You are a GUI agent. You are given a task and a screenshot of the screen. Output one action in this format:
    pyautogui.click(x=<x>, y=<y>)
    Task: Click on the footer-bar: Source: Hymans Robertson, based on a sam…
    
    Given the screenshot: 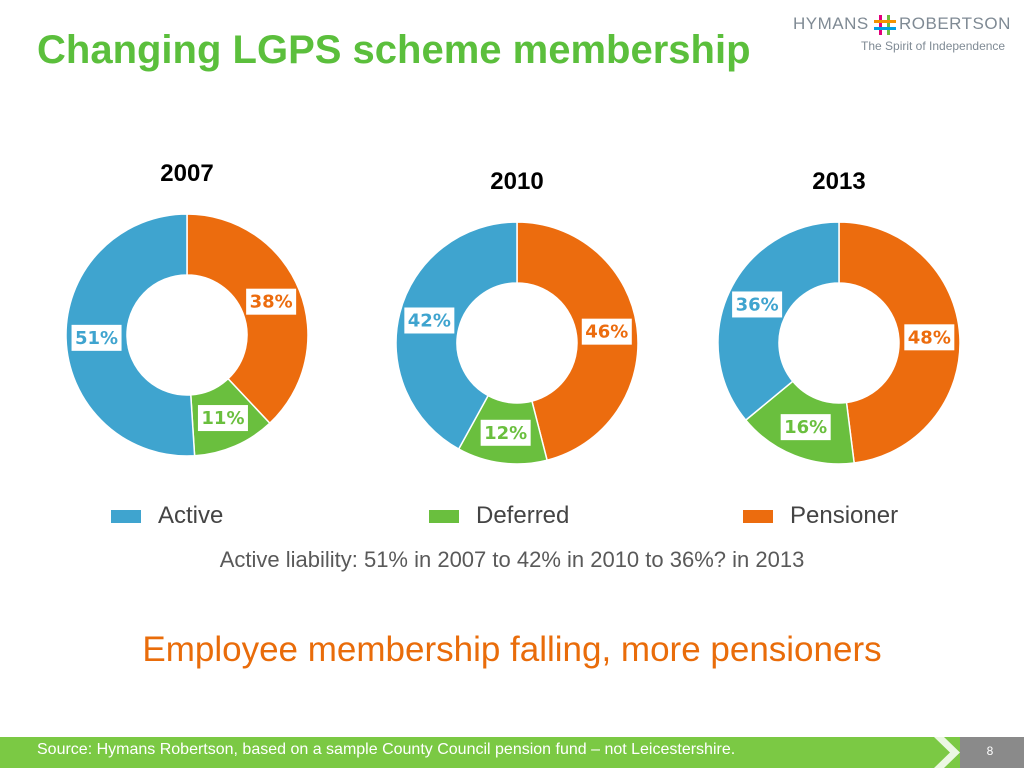 What is the action you would take?
    pyautogui.click(x=512, y=752)
    